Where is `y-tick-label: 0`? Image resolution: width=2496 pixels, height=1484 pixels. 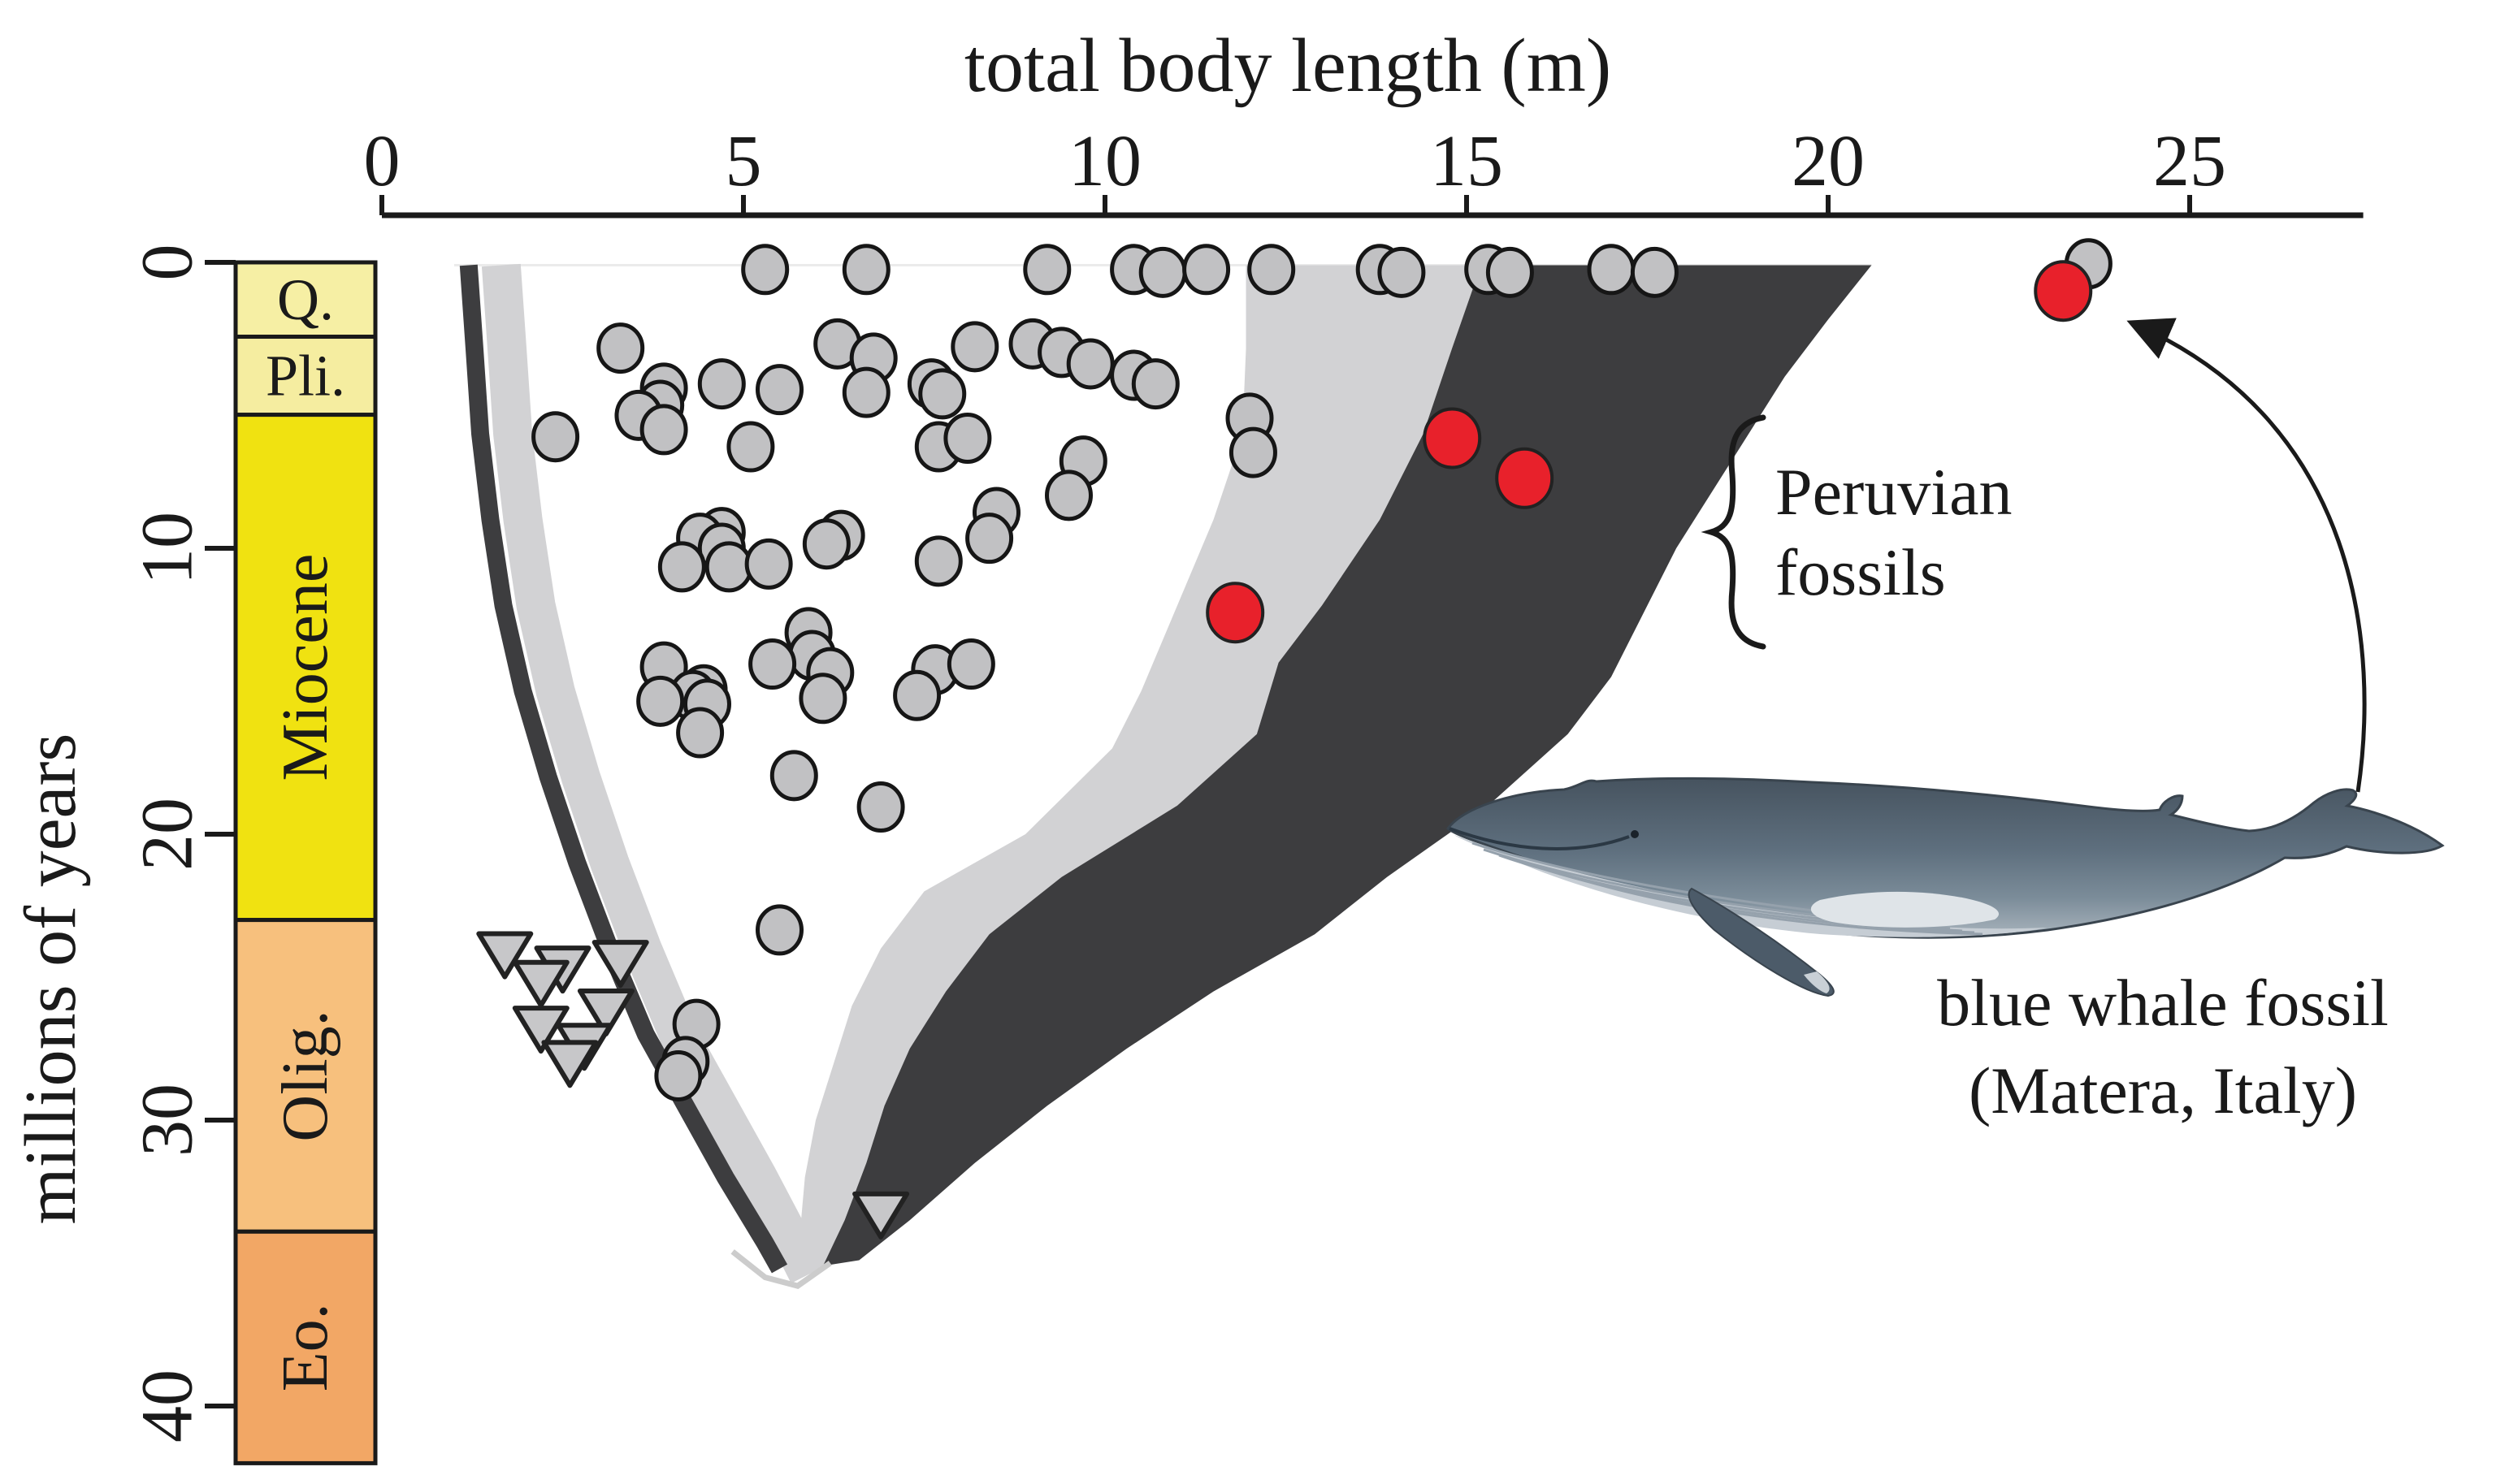
y-tick-label: 0 is located at coordinates (168, 262).